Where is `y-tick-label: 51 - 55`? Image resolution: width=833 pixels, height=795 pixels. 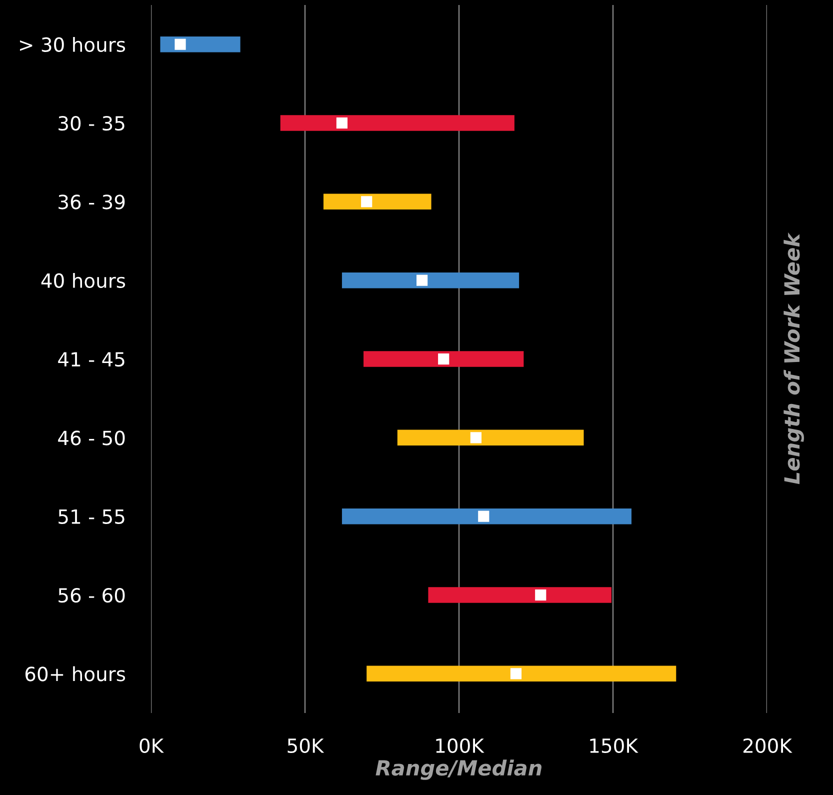 y-tick-label: 51 - 55 is located at coordinates (91, 517).